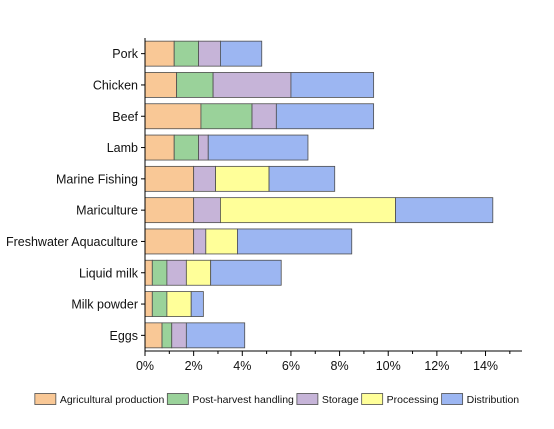  I want to click on bar-pork-storage, so click(209, 53).